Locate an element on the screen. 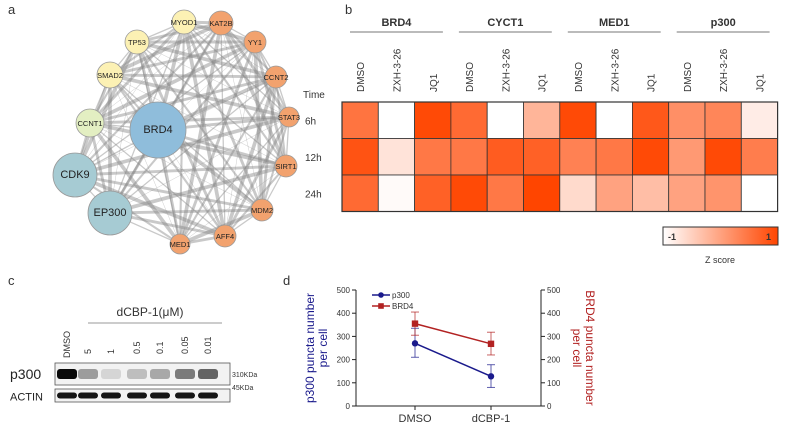 This screenshot has width=789, height=432. label-line: BRD4 puncta number is located at coordinates (590, 347).